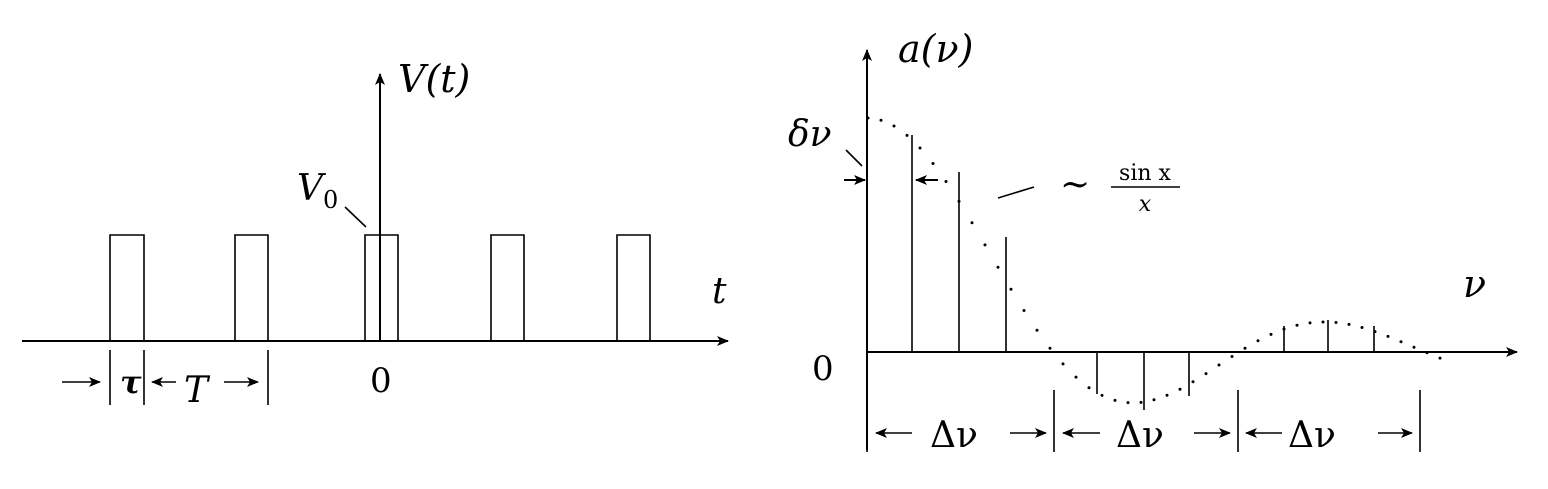 This screenshot has width=1548, height=489. Describe the element at coordinates (935, 49) in the screenshot. I see `amplitude-axis-label: a(ν)` at that location.